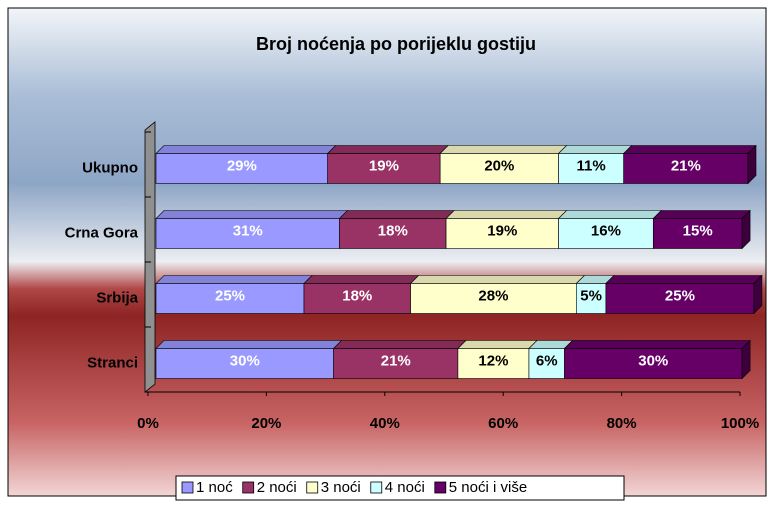  Describe the element at coordinates (248, 230) in the screenshot. I see `data-label: 31%` at that location.